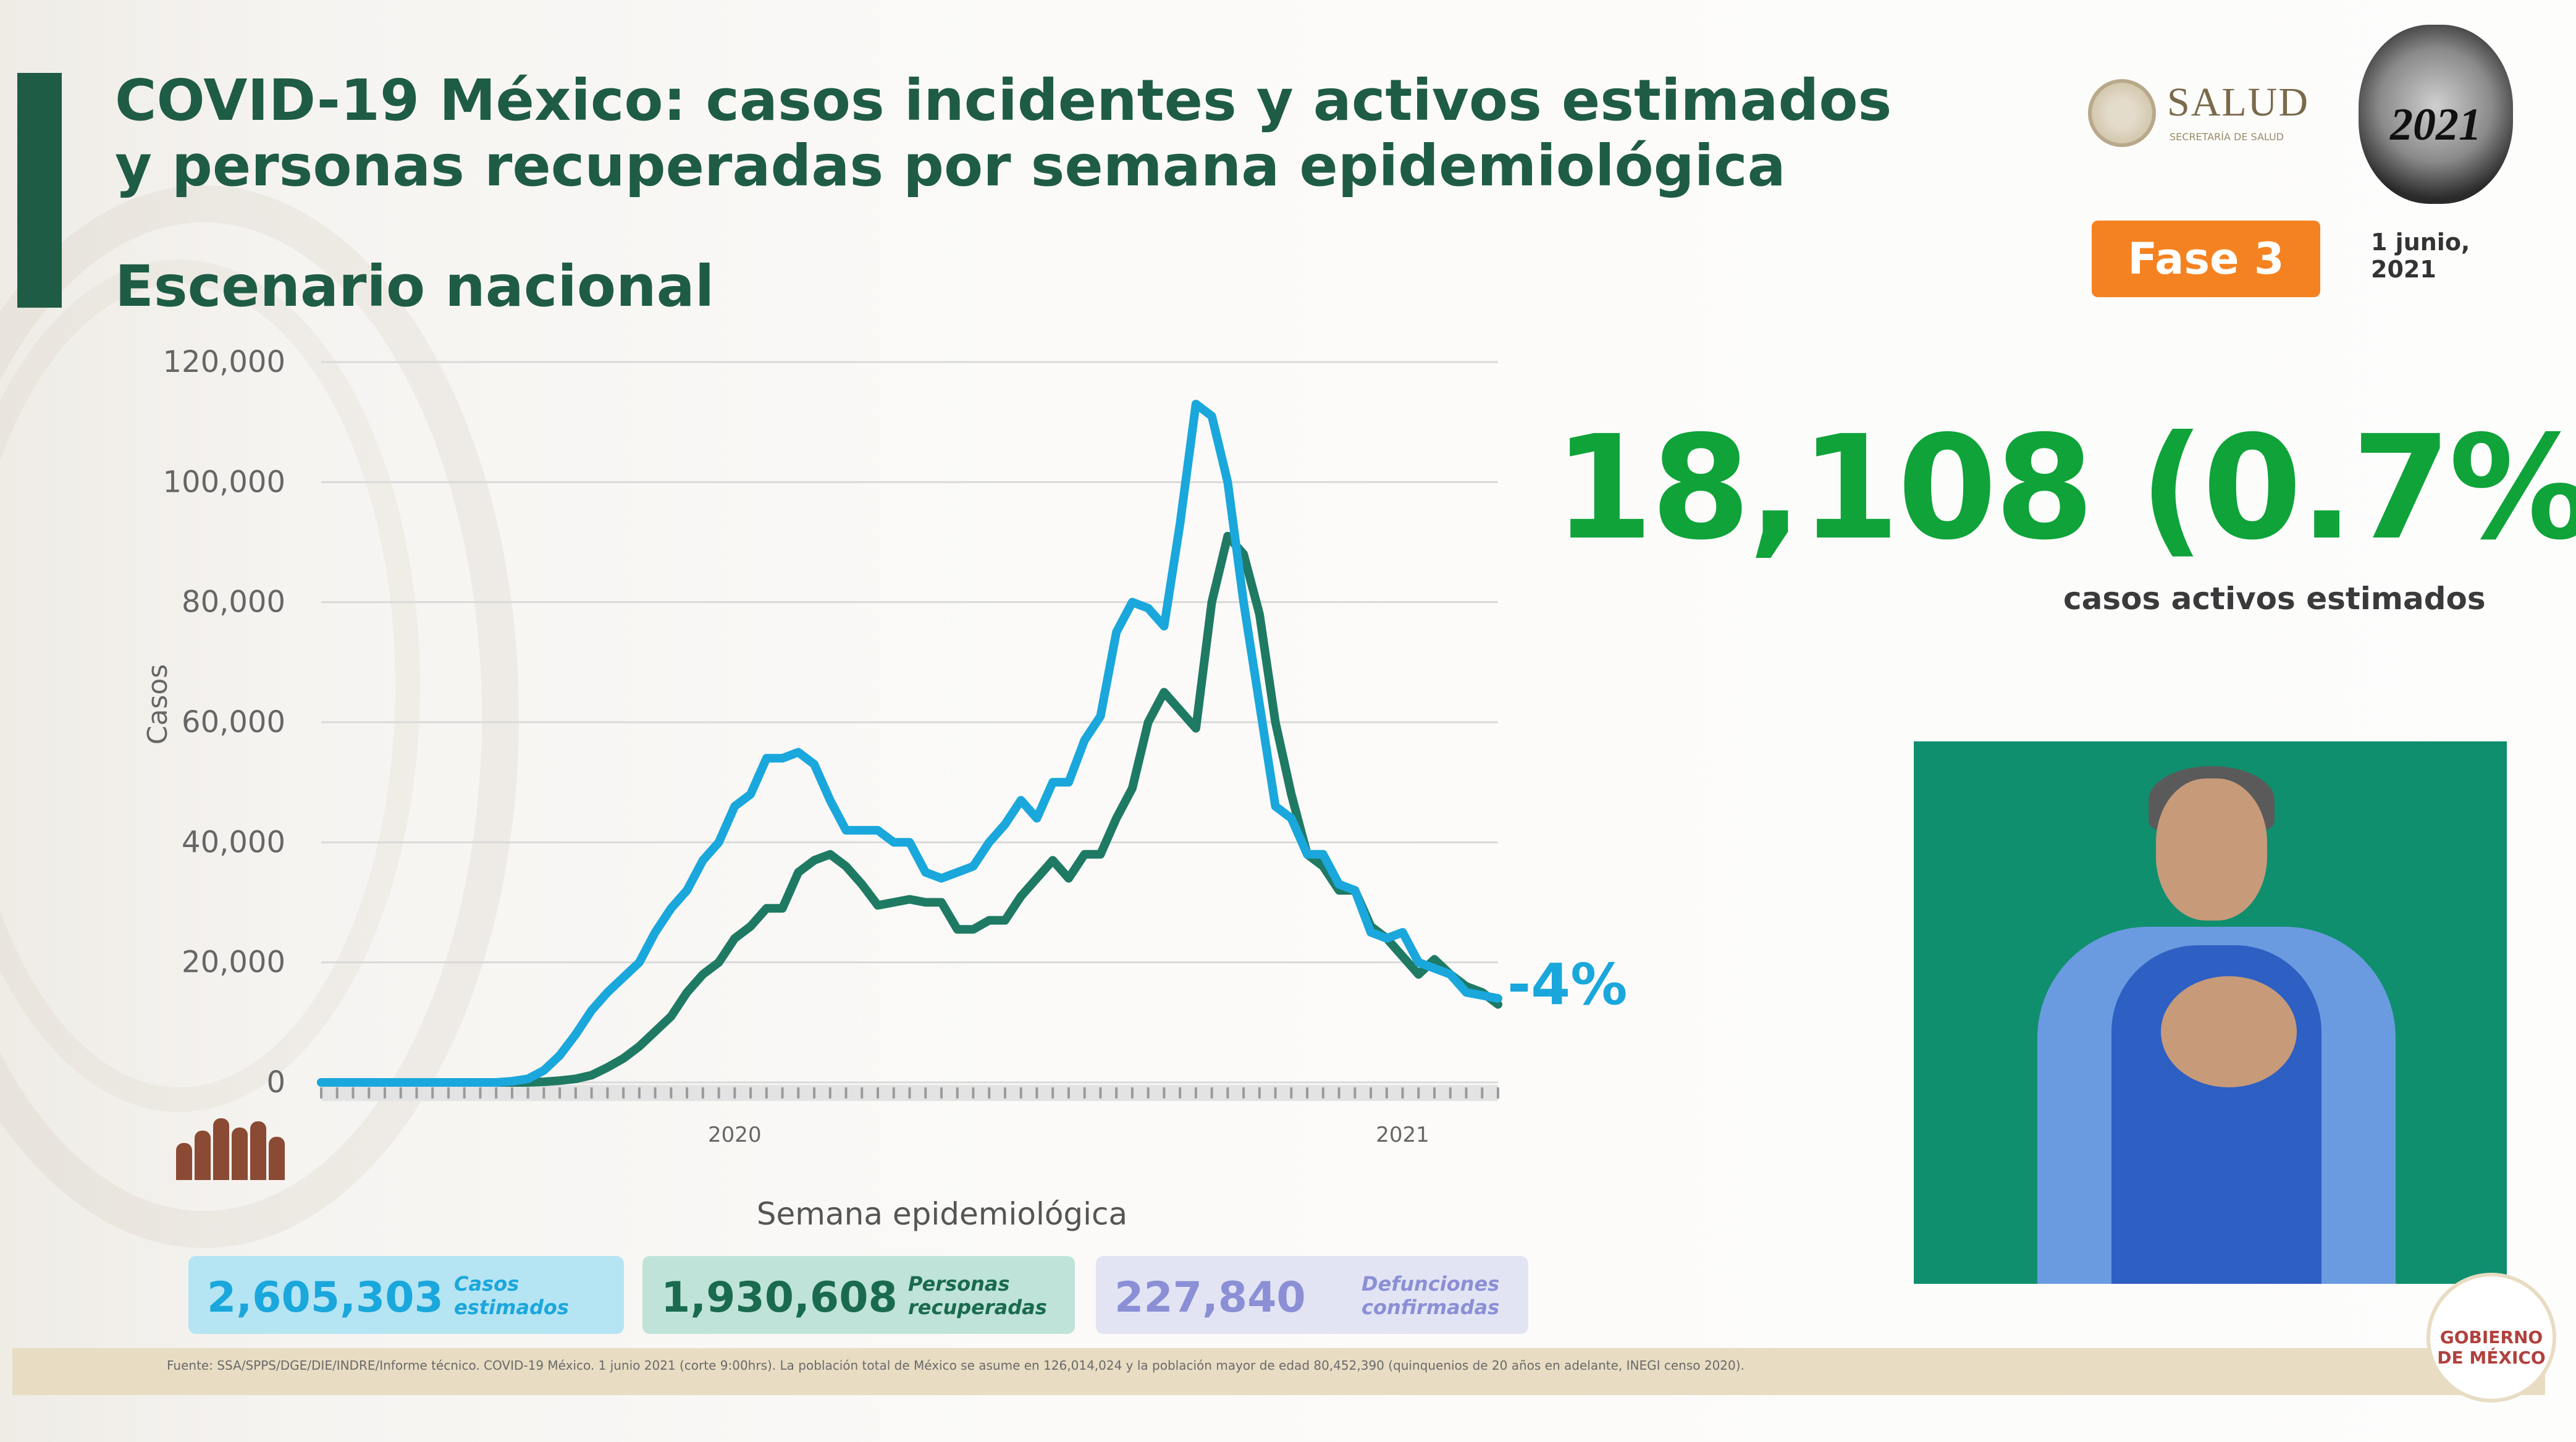 The width and height of the screenshot is (2576, 1442). Describe the element at coordinates (2238, 102) in the screenshot. I see `salud-logo-text: SALUD` at that location.